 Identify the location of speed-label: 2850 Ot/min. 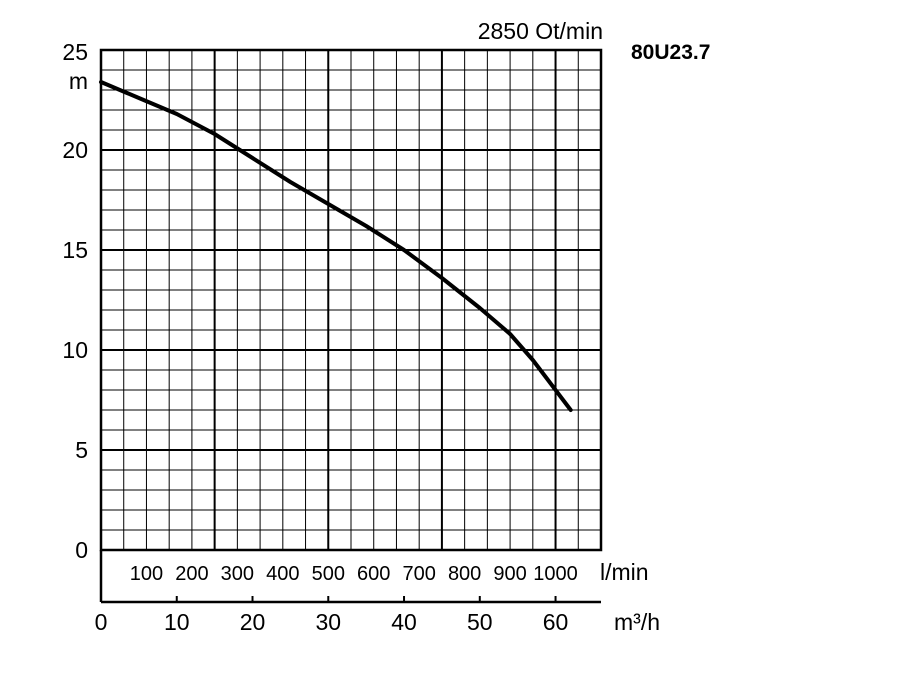
(540, 31).